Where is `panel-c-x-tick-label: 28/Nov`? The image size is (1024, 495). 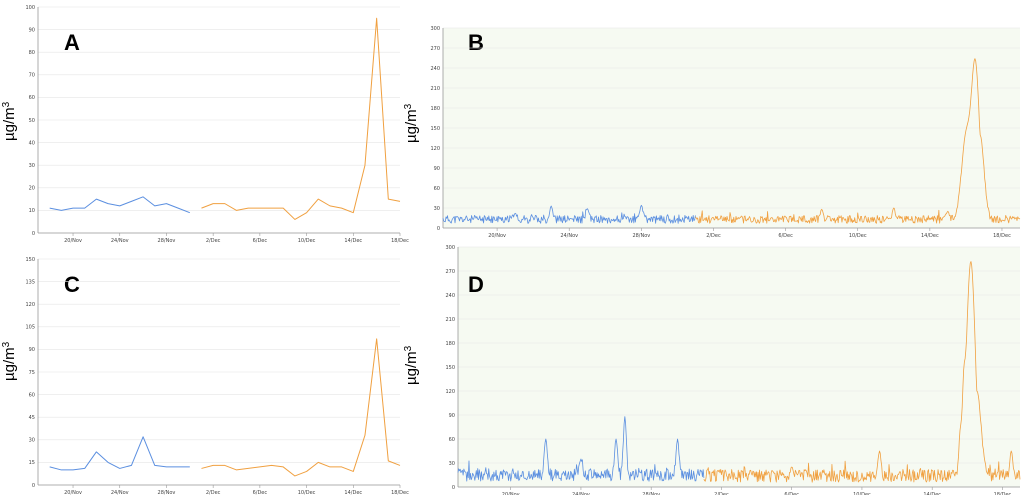 panel-c-x-tick-label: 28/Nov is located at coordinates (167, 492).